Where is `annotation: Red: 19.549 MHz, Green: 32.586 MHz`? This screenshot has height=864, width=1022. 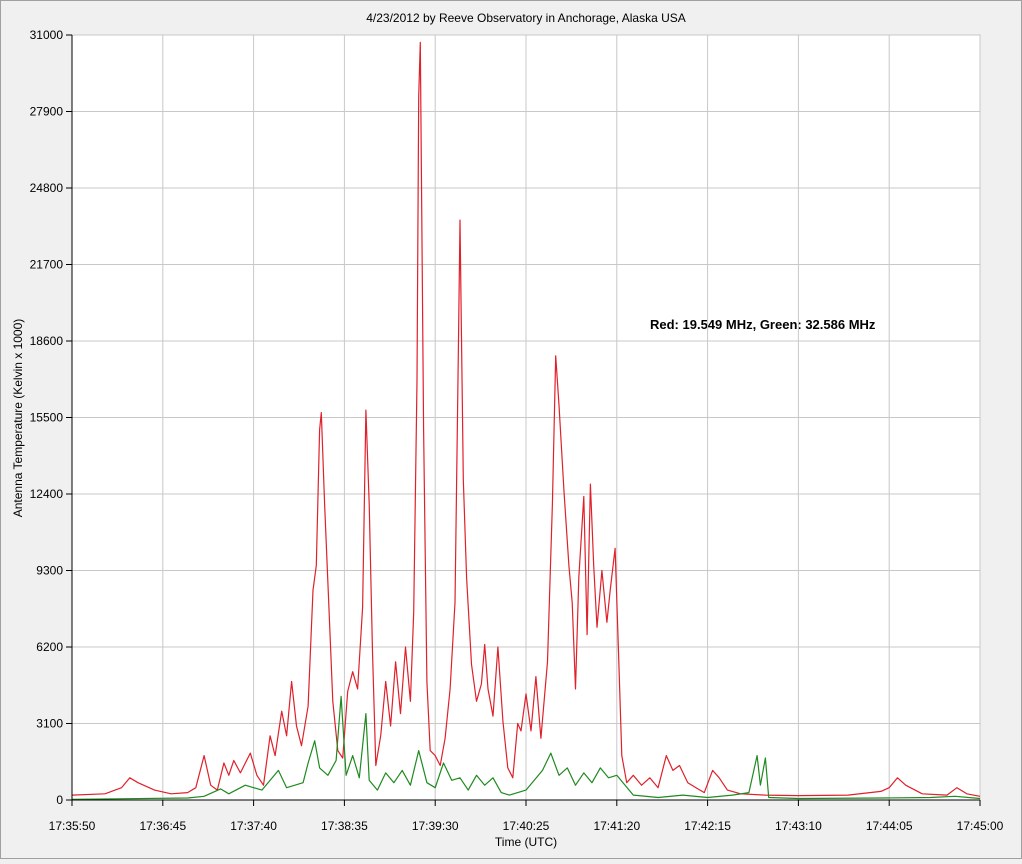 annotation: Red: 19.549 MHz, Green: 32.586 MHz is located at coordinates (763, 324).